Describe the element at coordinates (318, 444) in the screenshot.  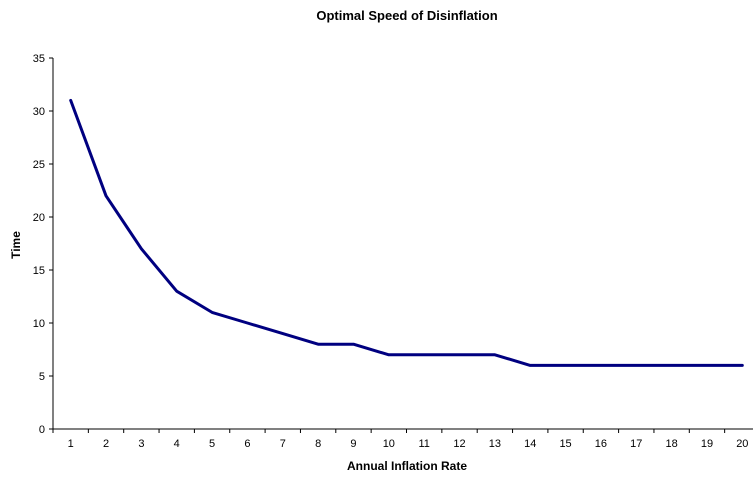
I see `x-tick-label: 8` at that location.